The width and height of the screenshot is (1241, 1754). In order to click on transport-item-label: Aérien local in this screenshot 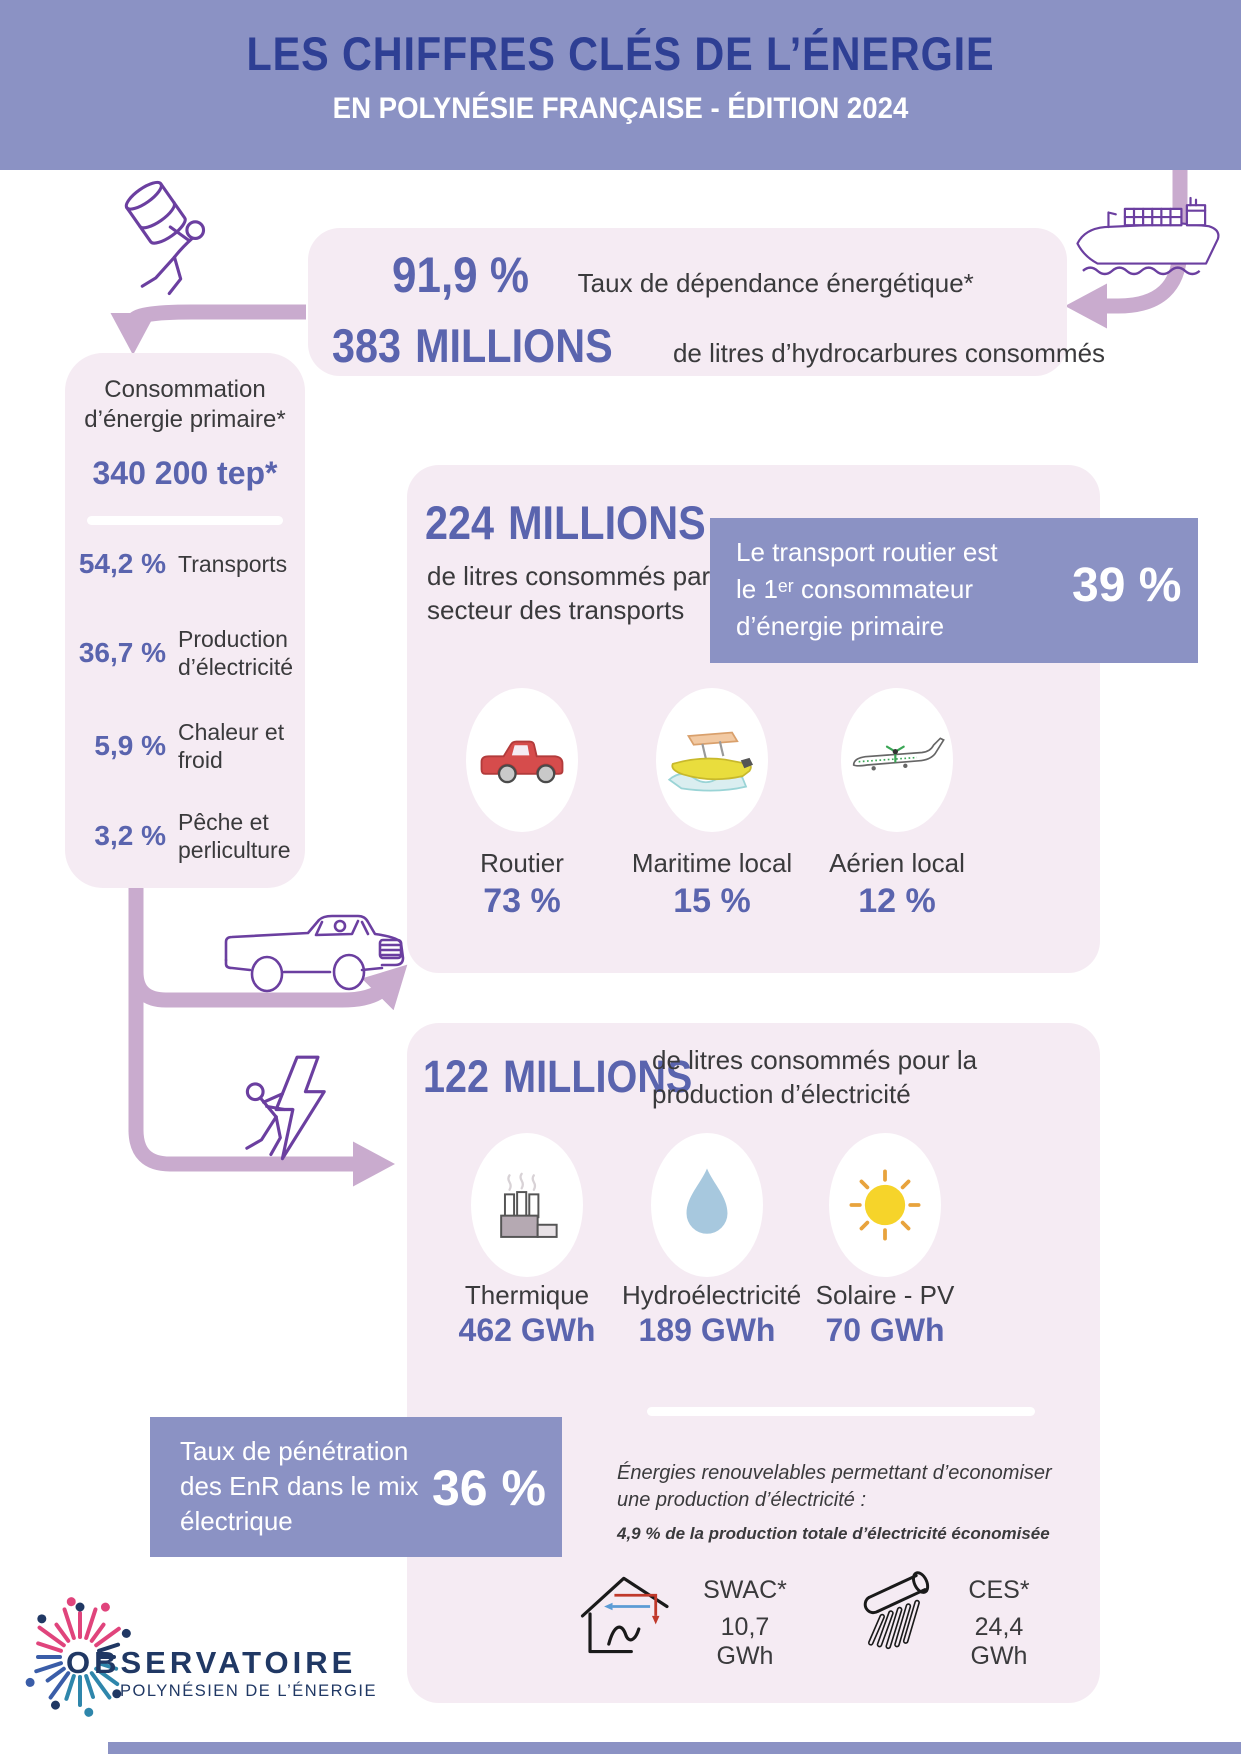, I will do `click(897, 863)`.